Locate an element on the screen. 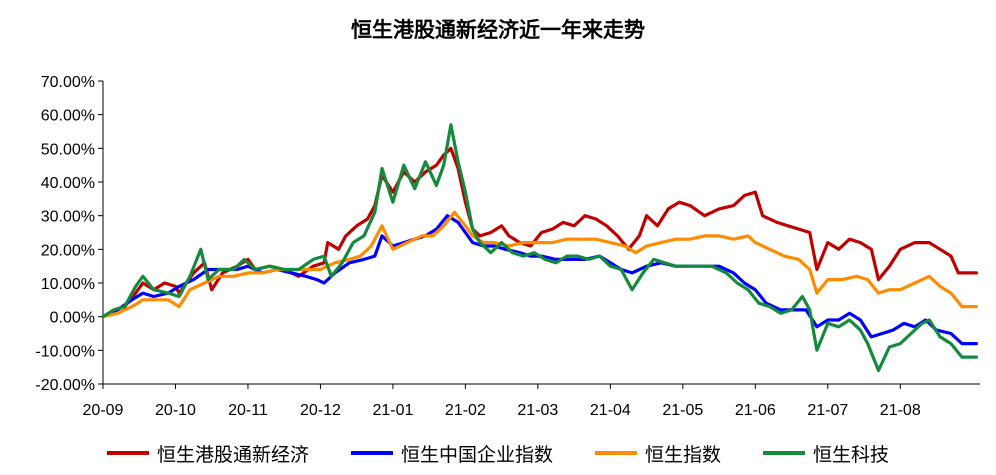  y-tick-label: 60.00% is located at coordinates (68, 116).